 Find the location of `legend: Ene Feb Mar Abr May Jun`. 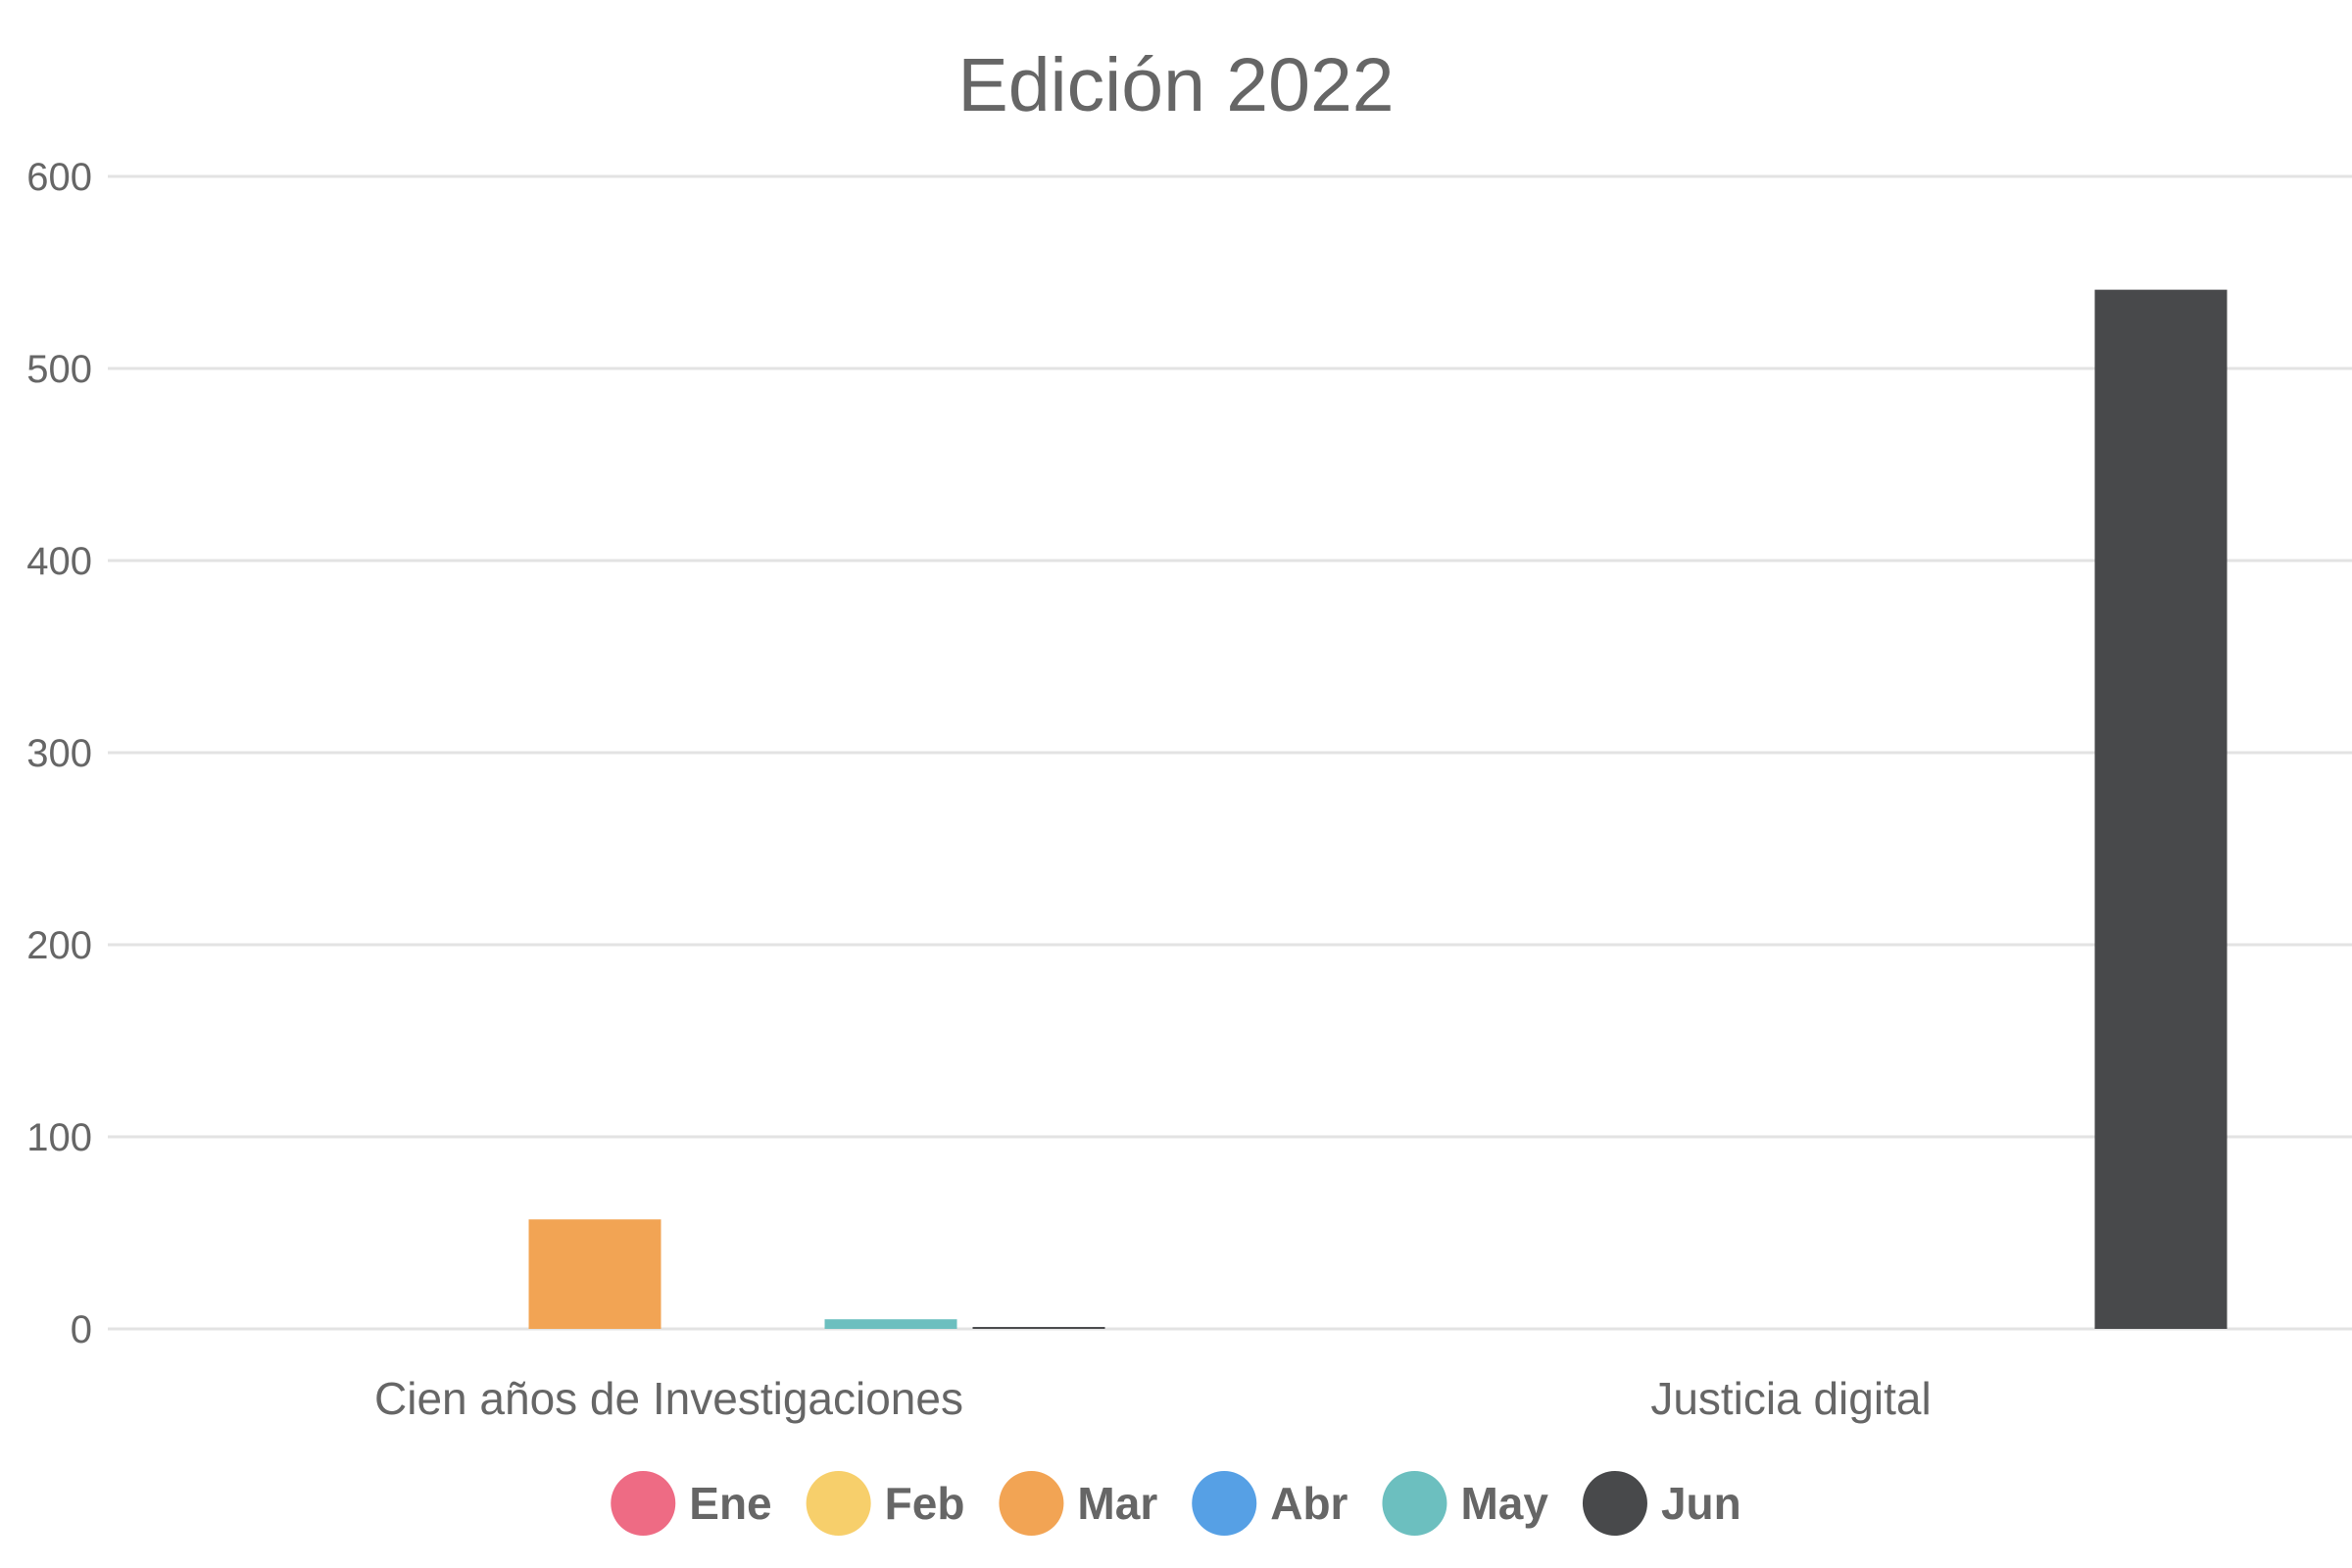

legend: Ene Feb Mar Abr May Jun is located at coordinates (1176, 1503).